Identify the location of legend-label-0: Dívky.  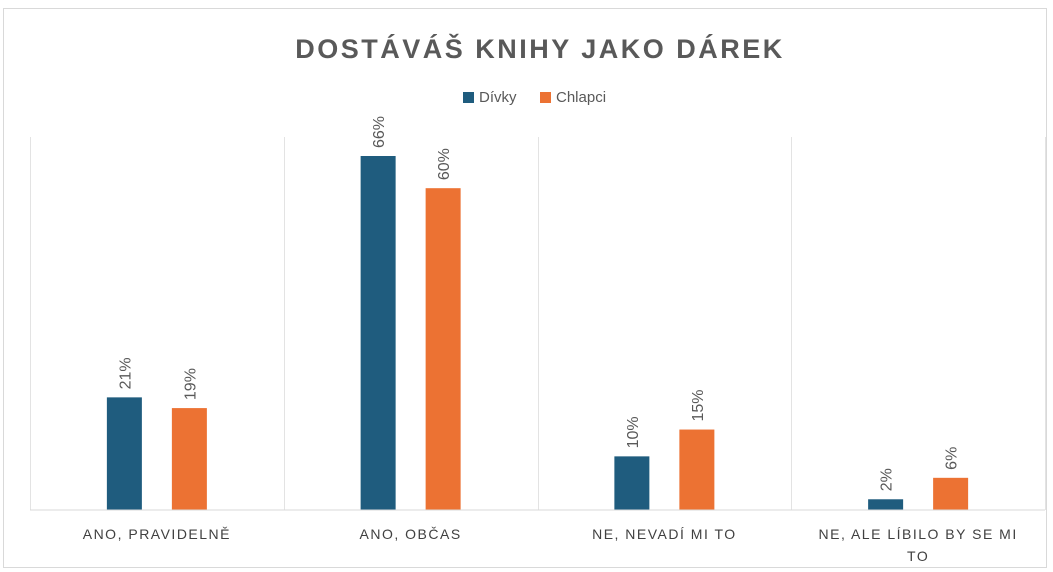
(498, 97).